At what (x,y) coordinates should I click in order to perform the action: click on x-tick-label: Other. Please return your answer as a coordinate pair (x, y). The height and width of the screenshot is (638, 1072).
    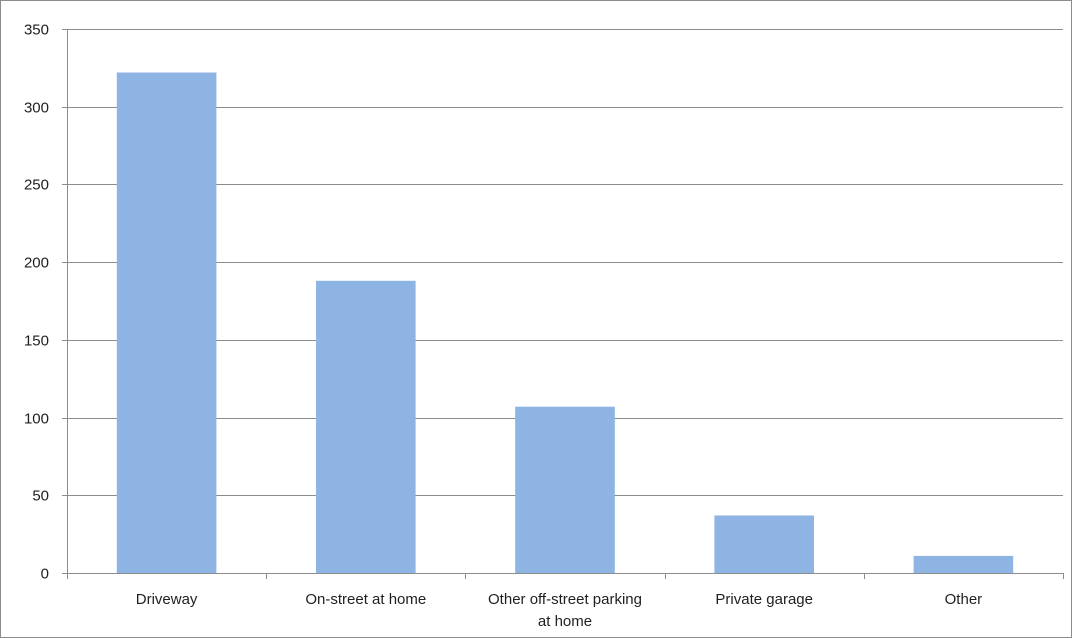
    Looking at the image, I should click on (964, 599).